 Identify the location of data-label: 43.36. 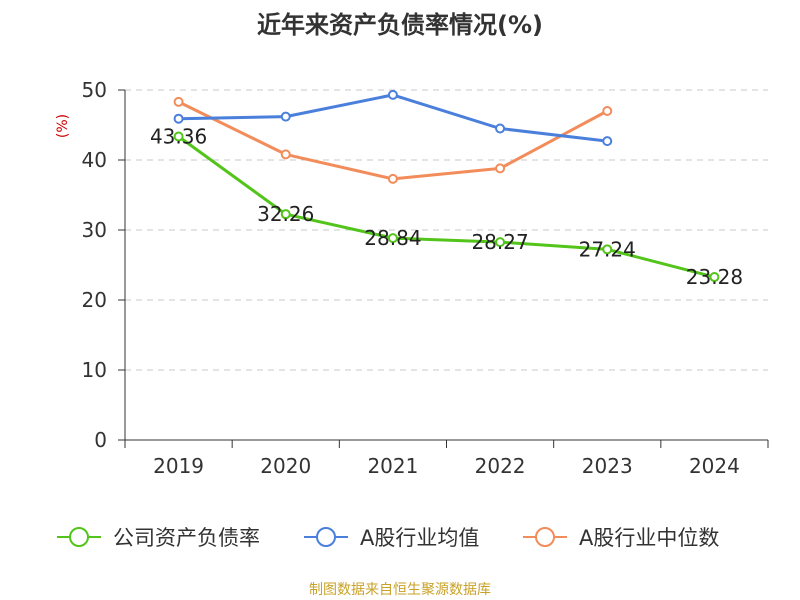
(178, 136).